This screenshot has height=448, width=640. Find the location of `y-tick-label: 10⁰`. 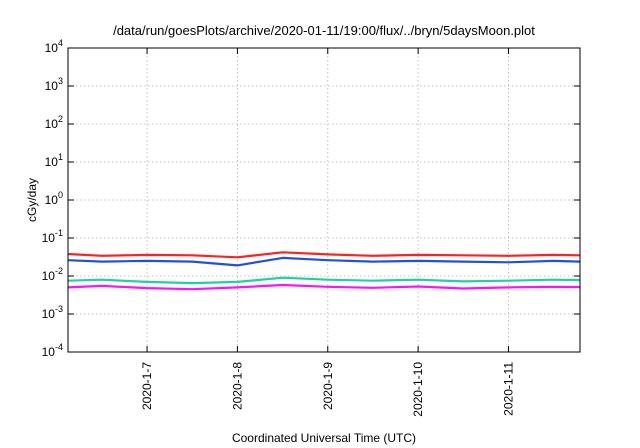

y-tick-label: 10⁰ is located at coordinates (54, 198).